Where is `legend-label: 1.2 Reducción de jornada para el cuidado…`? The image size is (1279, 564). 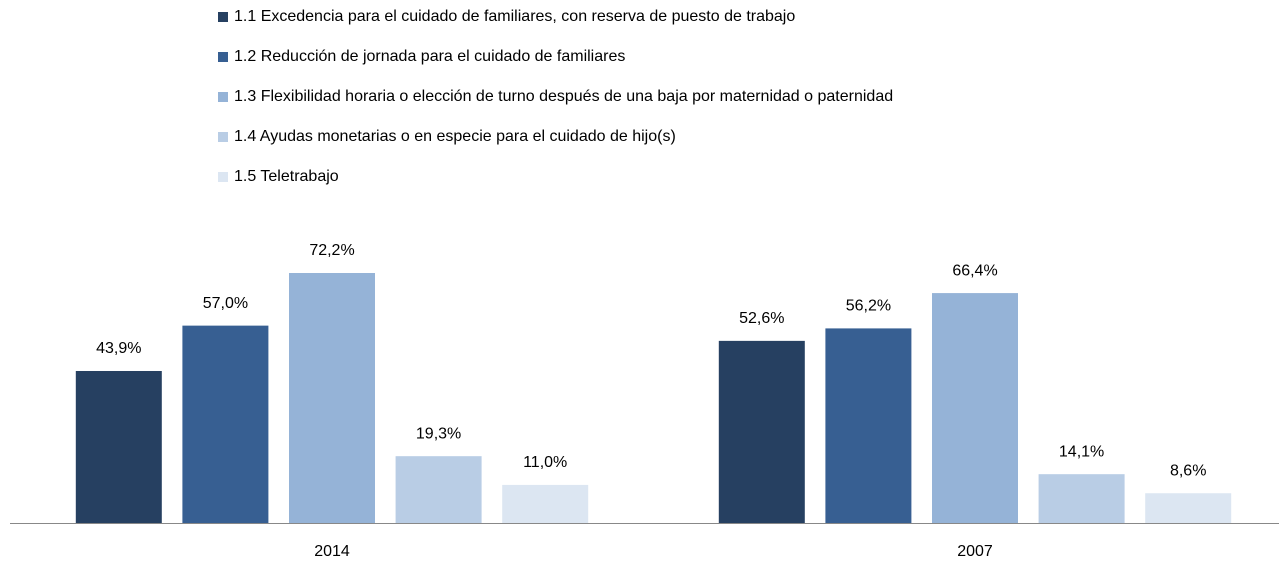
legend-label: 1.2 Reducción de jornada para el cuidado… is located at coordinates (429, 56).